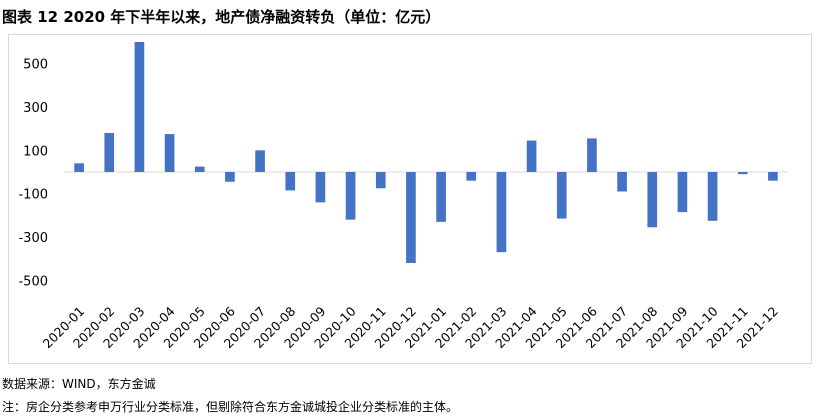 This screenshot has height=417, width=822. What do you see at coordinates (79, 384) in the screenshot?
I see `source-note: 数据来源：WIND，东方金诚` at bounding box center [79, 384].